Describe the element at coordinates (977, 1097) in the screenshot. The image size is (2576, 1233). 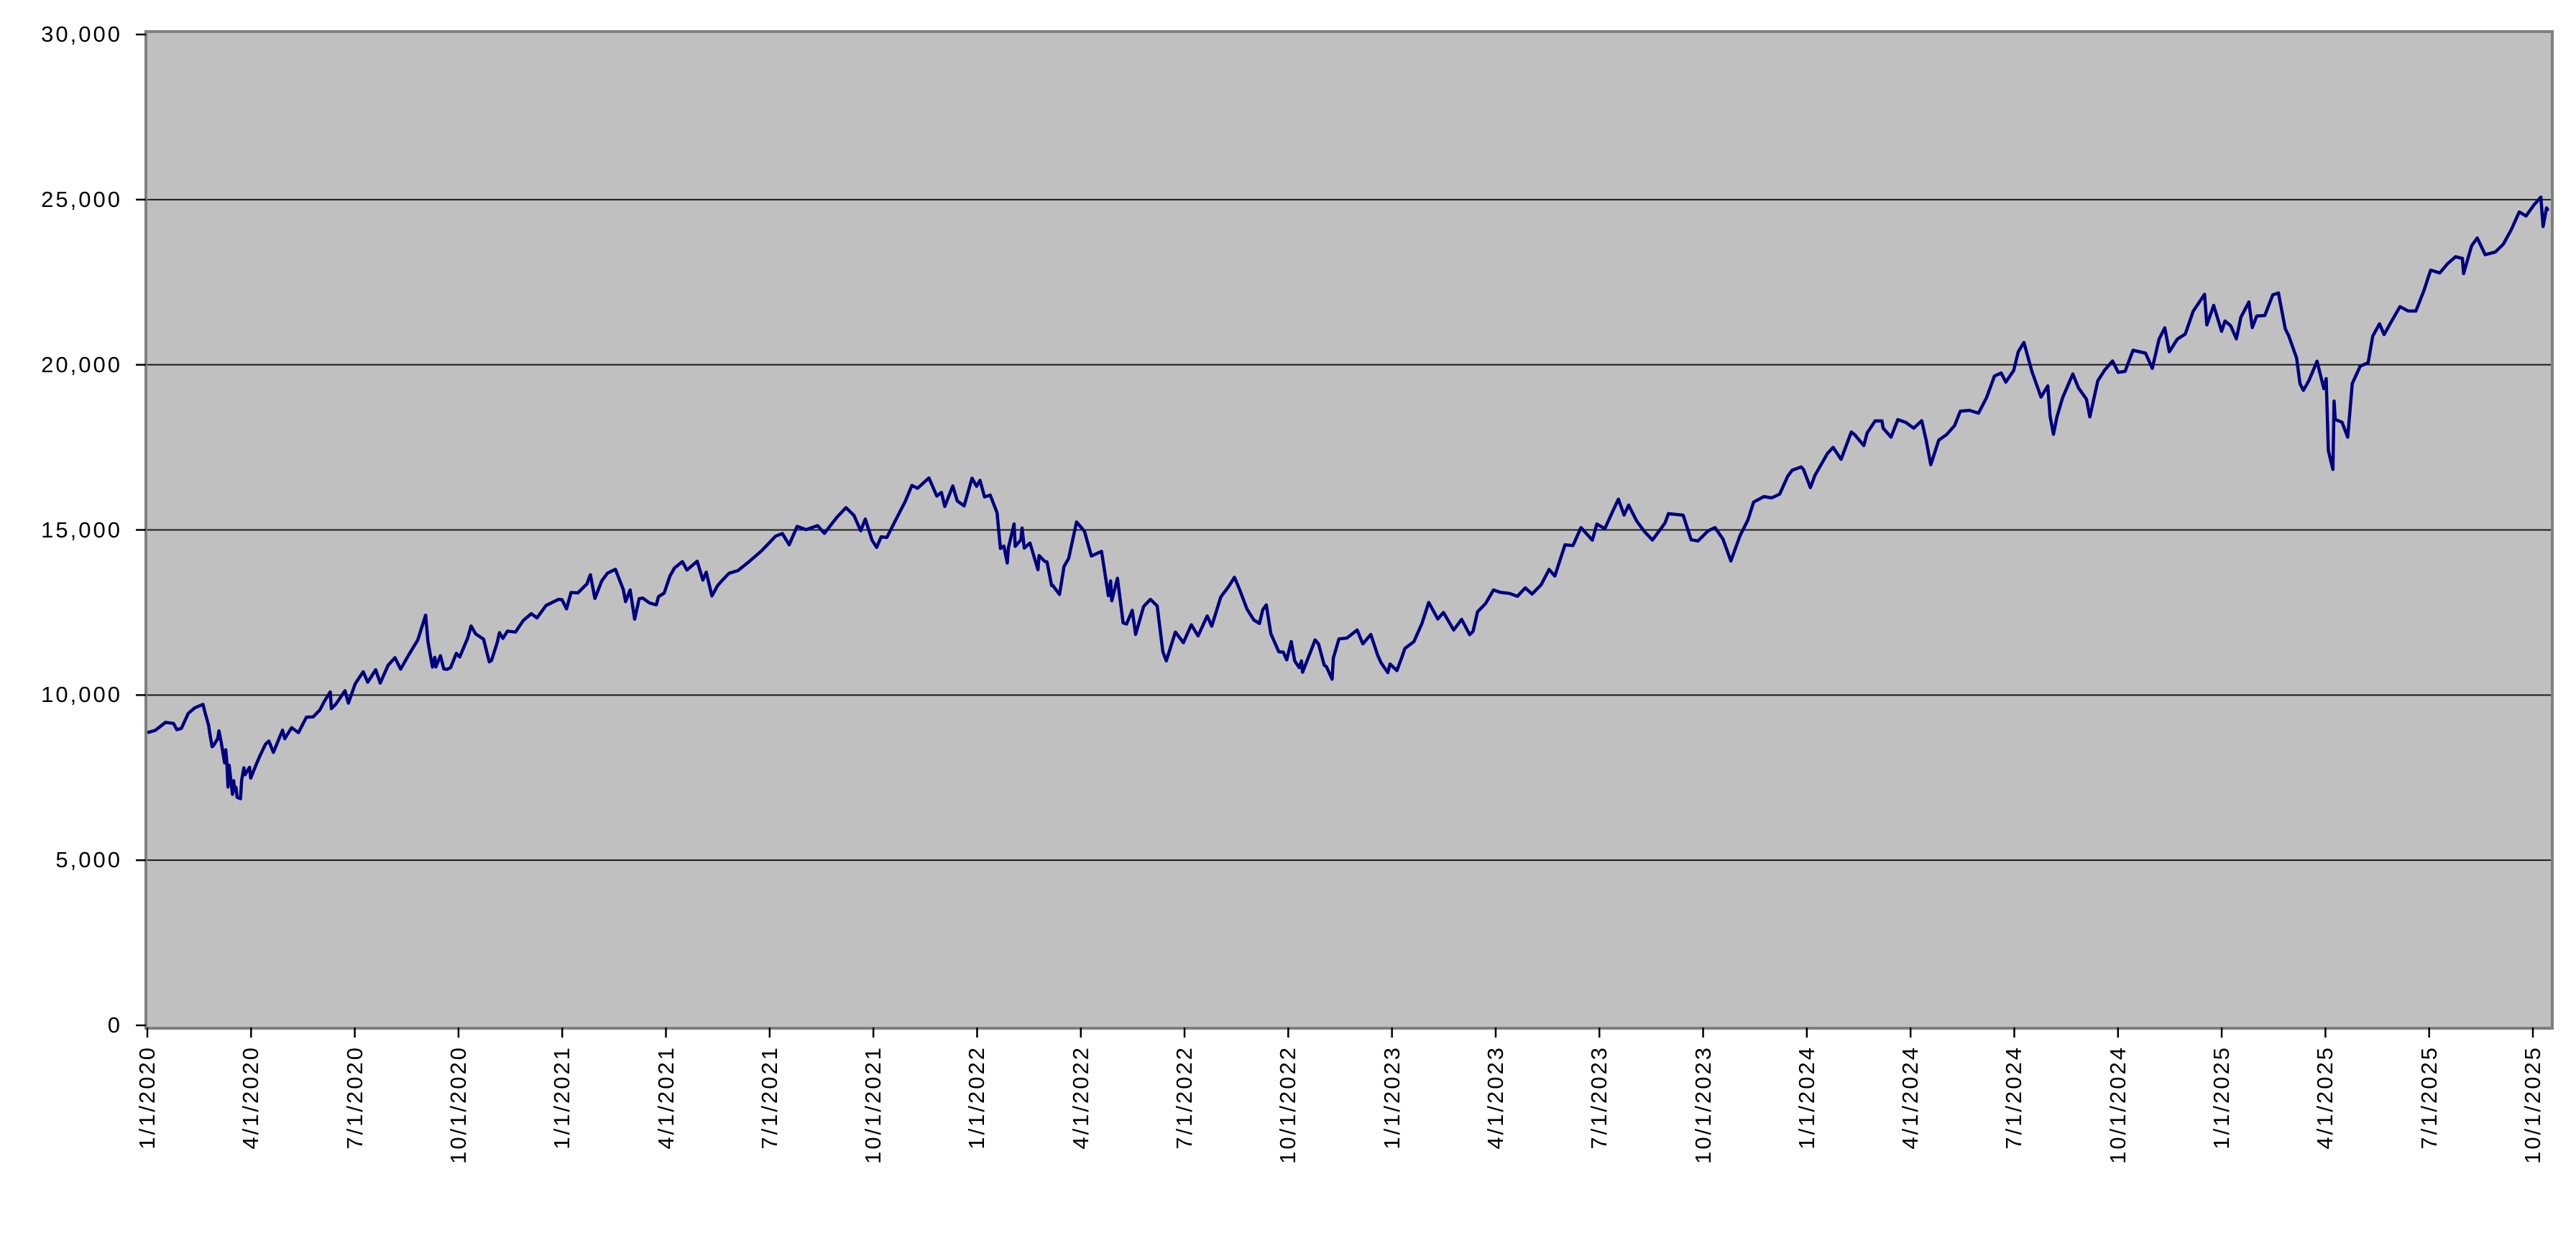
I see `x-axis-label: 1/1/2022` at that location.